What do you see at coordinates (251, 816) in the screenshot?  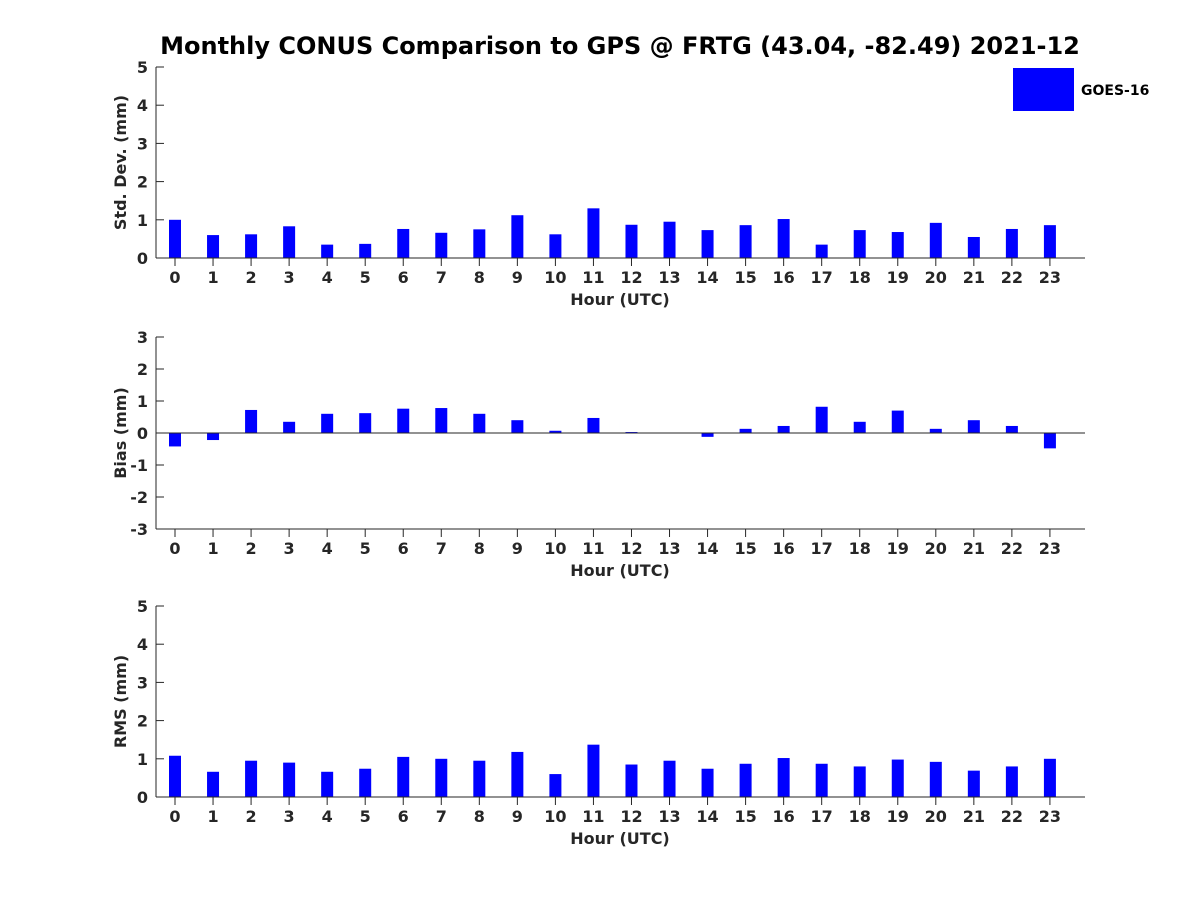 I see `x-tick-label: 2` at bounding box center [251, 816].